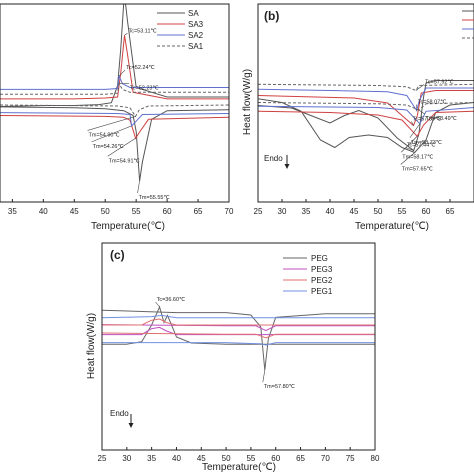  What do you see at coordinates (319, 258) in the screenshot?
I see `legend-c-label-0: PEG` at bounding box center [319, 258].